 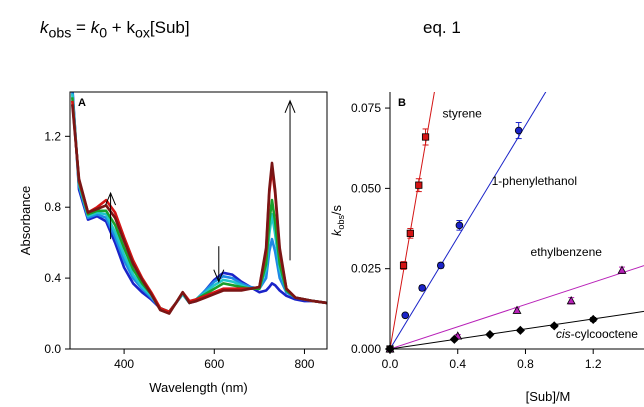 What do you see at coordinates (60, 33) in the screenshot?
I see `obs-subscript: obs` at bounding box center [60, 33].